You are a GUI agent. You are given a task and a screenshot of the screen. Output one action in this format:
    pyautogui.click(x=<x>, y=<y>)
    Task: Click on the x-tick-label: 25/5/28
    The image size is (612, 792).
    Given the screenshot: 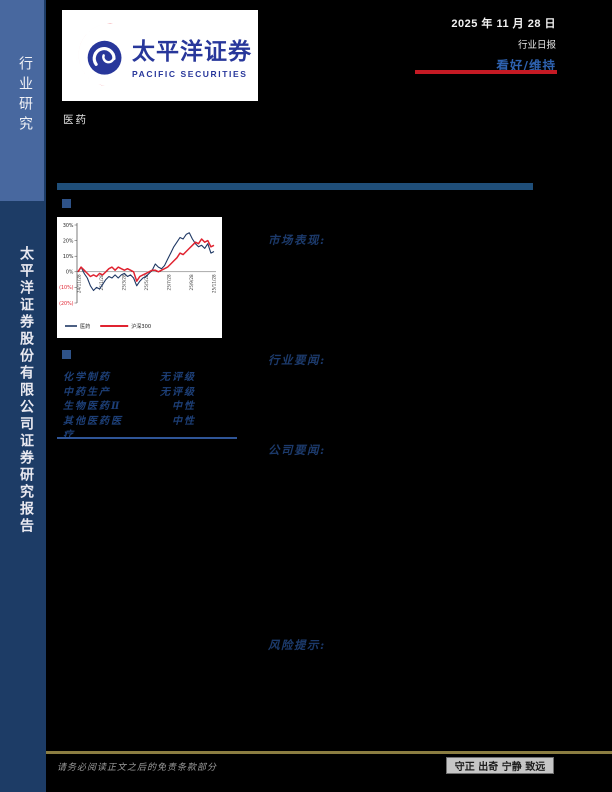 What is the action you would take?
    pyautogui.click(x=146, y=282)
    